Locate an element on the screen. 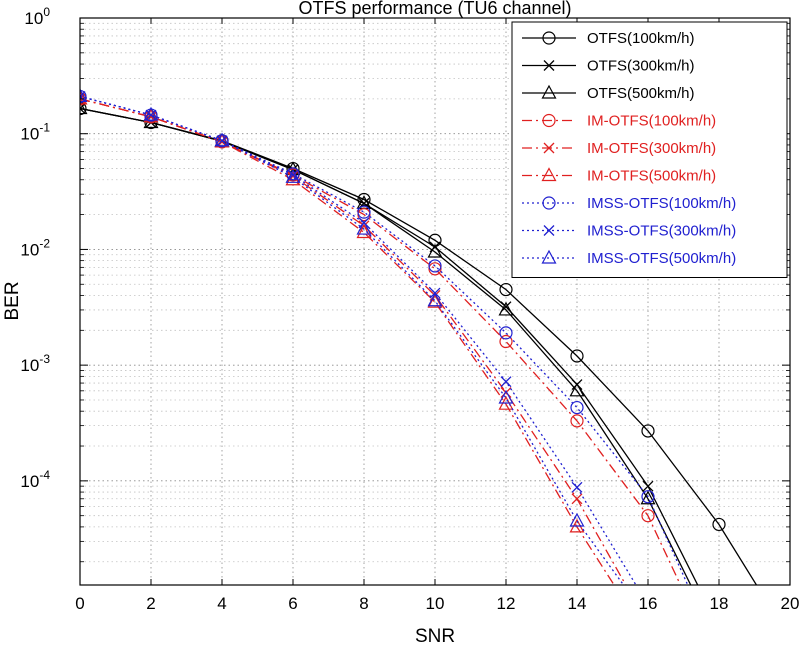 This screenshot has height=650, width=800. legend-label: IMSS-OTFS(300km/h) is located at coordinates (661, 231).